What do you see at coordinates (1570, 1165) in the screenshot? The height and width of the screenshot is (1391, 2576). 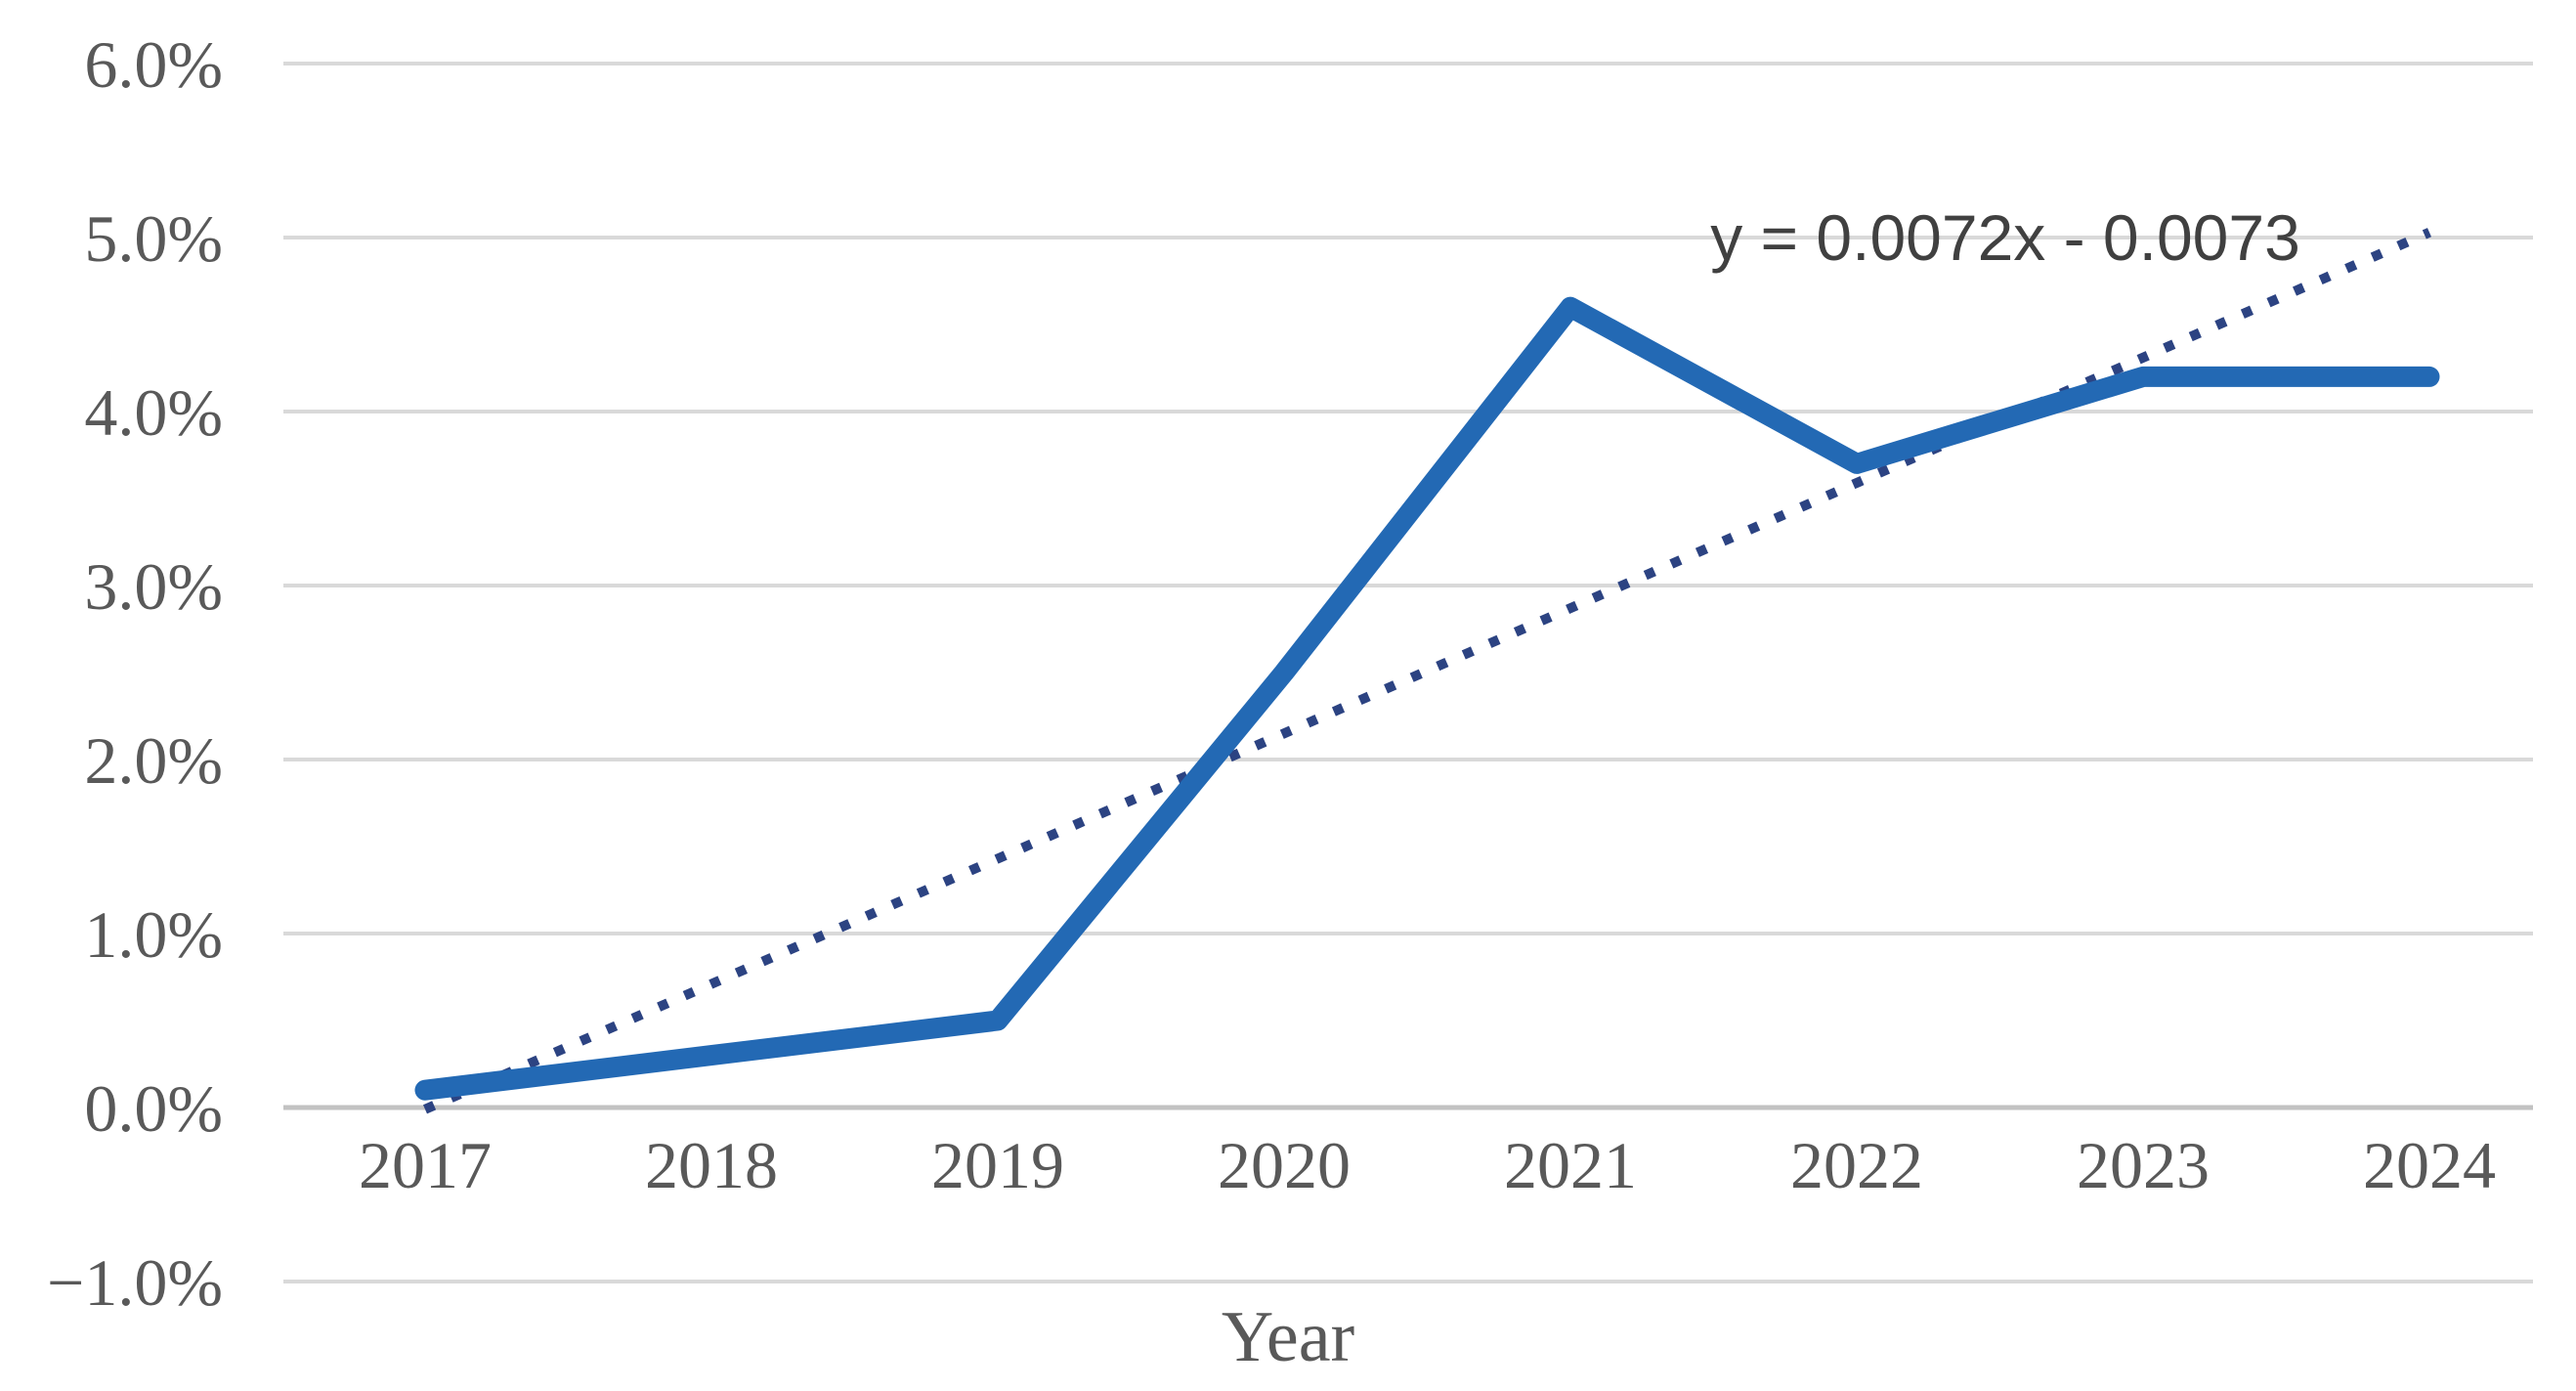 I see `x-tick-label: 2021` at bounding box center [1570, 1165].